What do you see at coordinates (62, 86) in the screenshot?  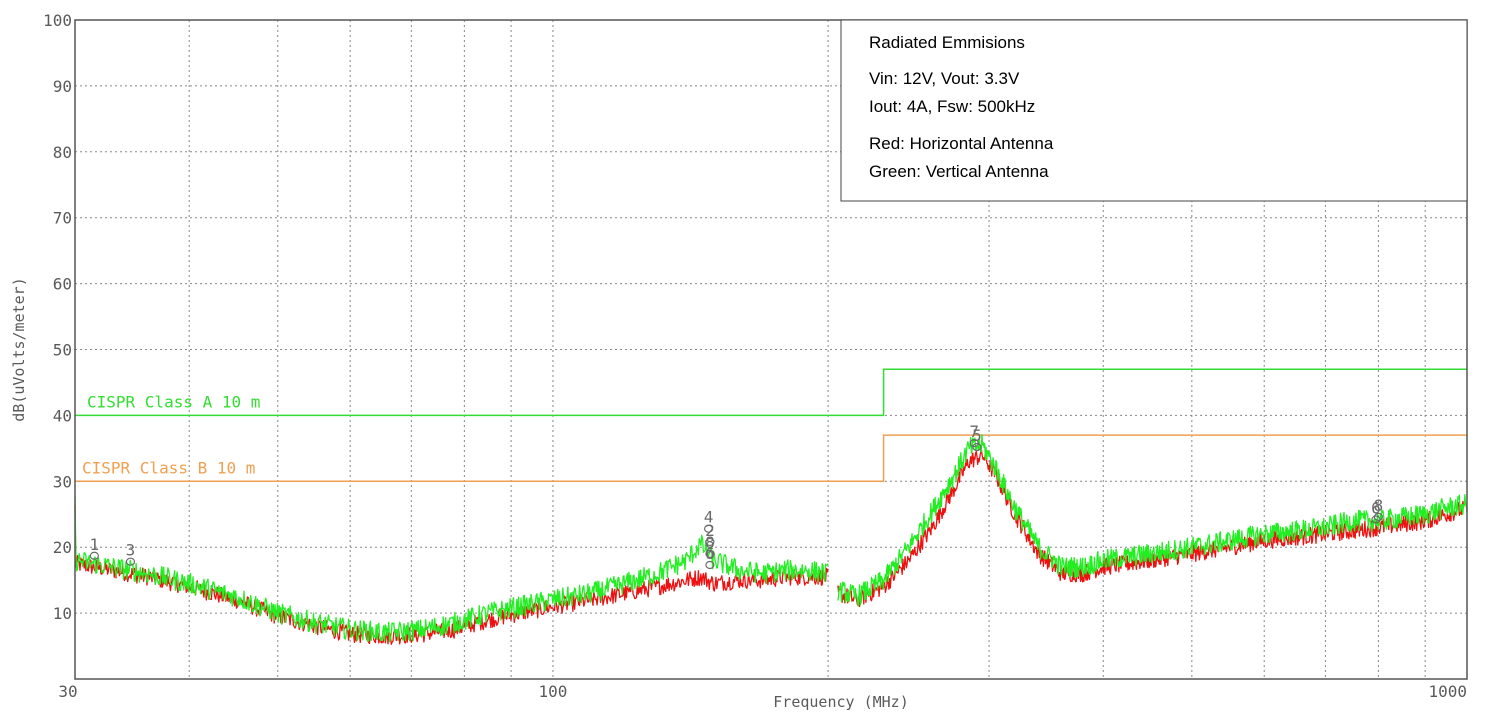 I see `y-tick-label: 90` at bounding box center [62, 86].